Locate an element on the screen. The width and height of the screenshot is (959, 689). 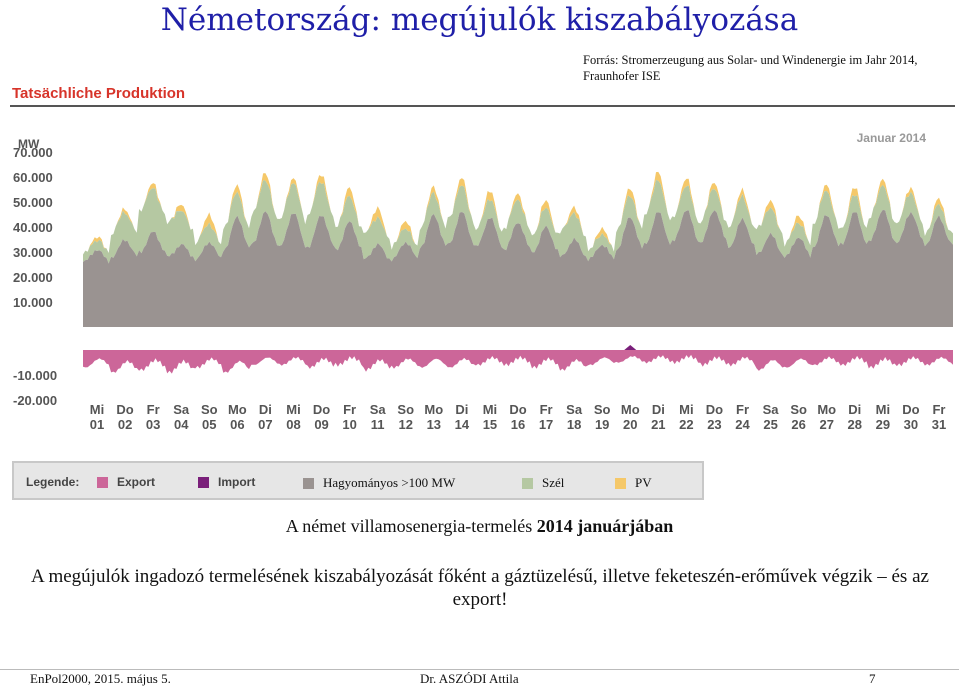
footer-page-number: 7 is located at coordinates (872, 678).